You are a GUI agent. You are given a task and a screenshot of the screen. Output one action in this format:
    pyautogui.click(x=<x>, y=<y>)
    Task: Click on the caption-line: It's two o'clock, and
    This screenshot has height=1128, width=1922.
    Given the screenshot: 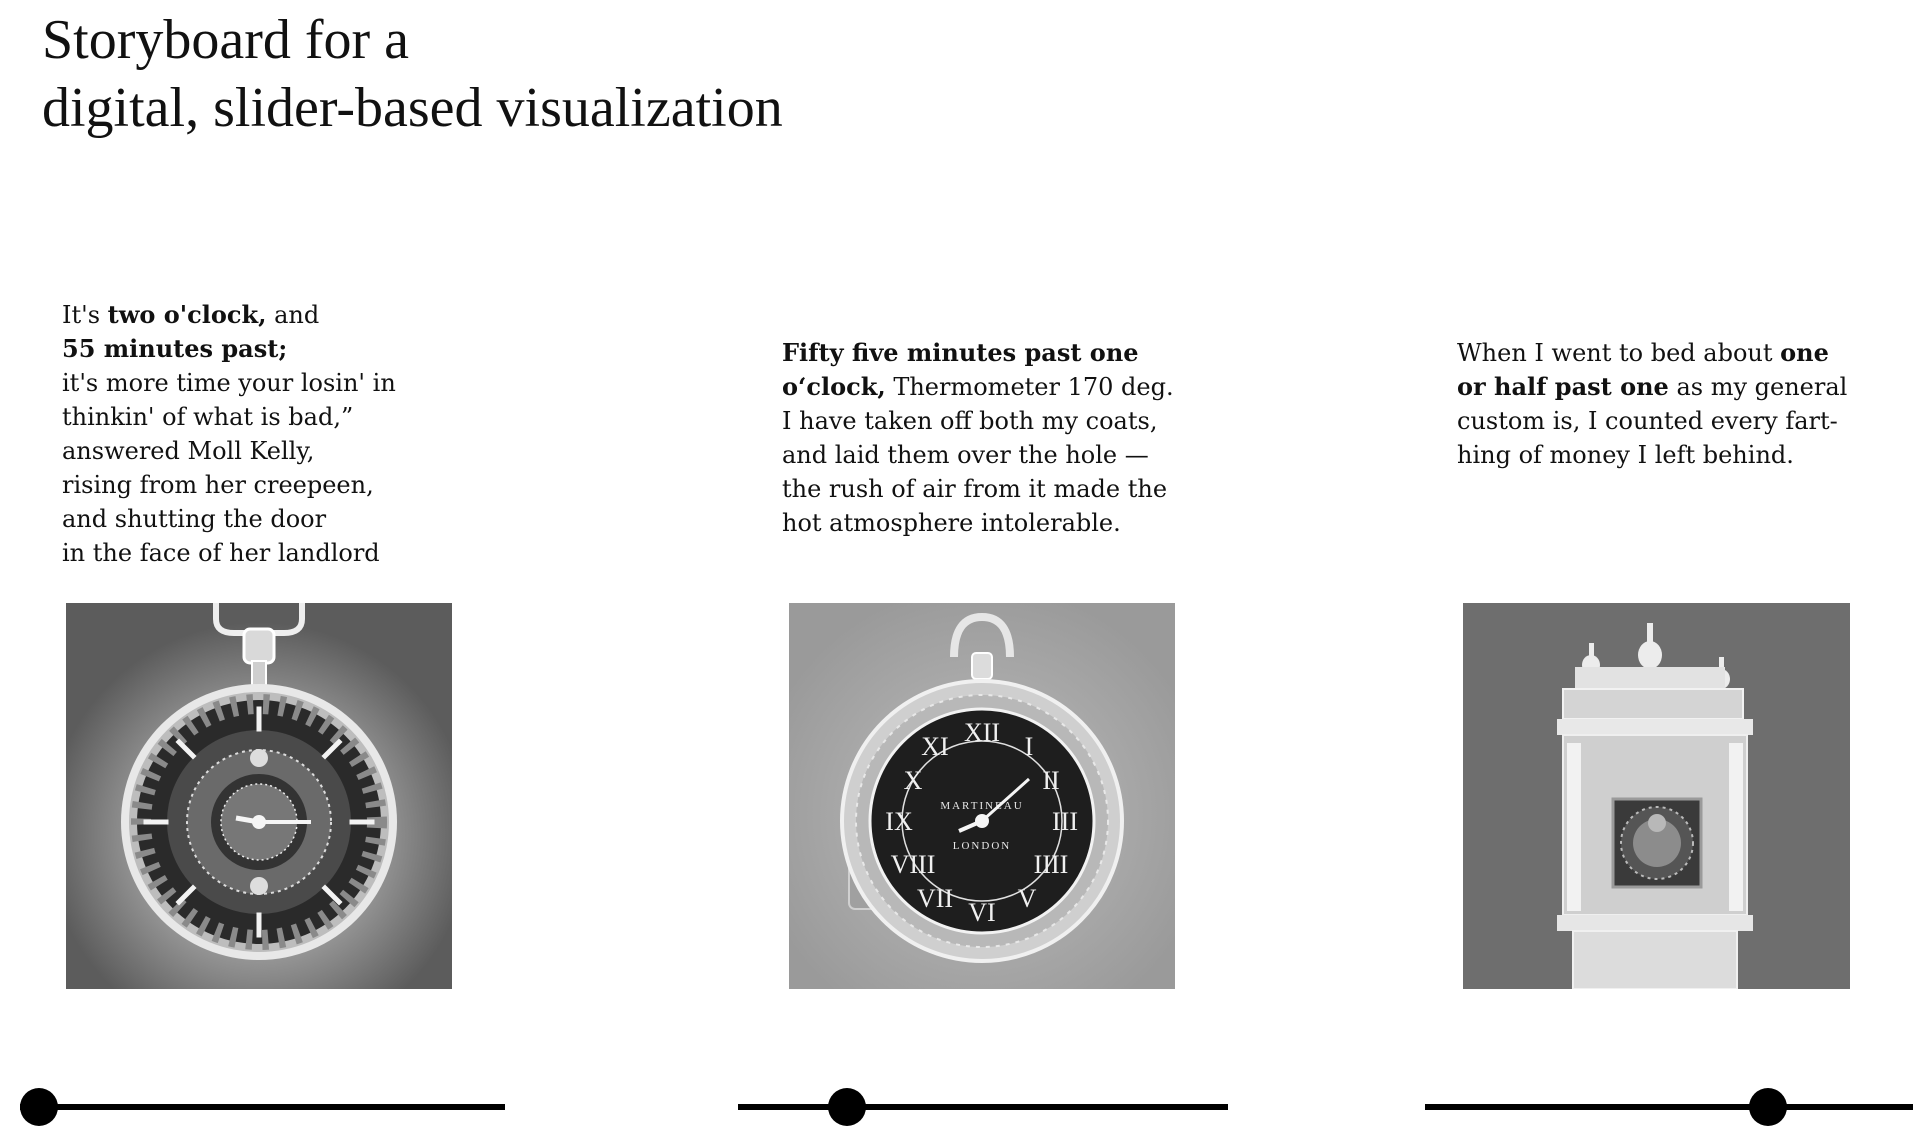 What is the action you would take?
    pyautogui.click(x=229, y=315)
    